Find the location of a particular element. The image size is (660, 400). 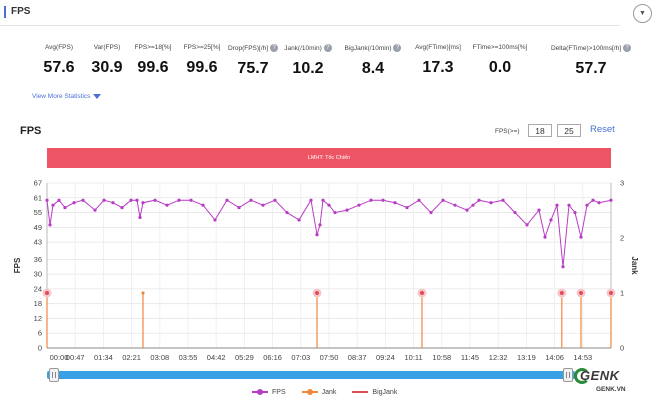

x-tick-label: 07:50 is located at coordinates (329, 357).